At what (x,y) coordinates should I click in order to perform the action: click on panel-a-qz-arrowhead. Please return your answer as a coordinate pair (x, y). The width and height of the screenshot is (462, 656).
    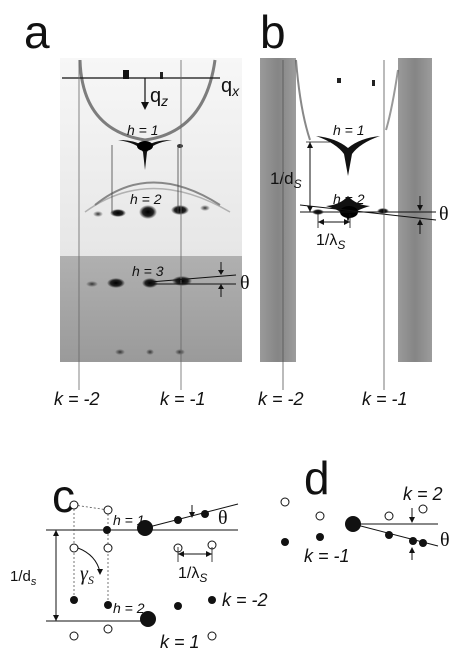
    Looking at the image, I should click on (145, 106).